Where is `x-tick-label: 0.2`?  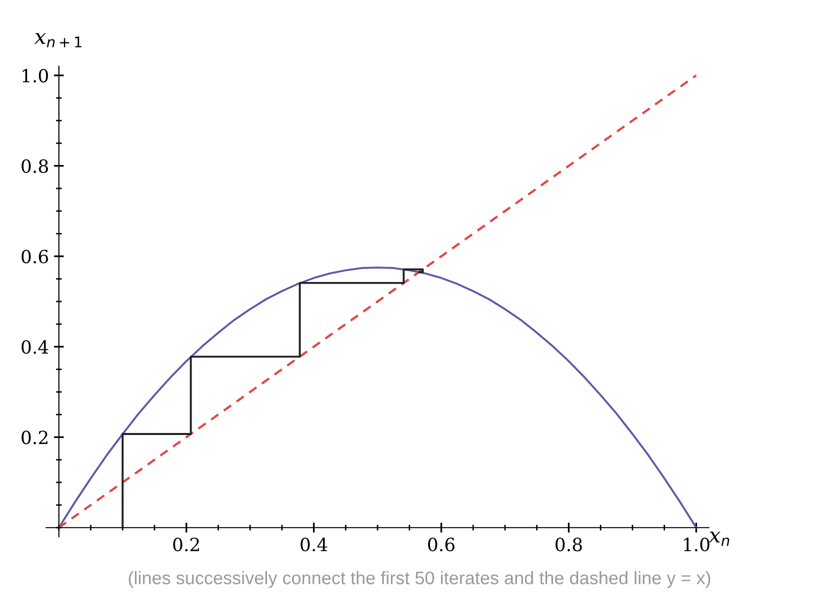 x-tick-label: 0.2 is located at coordinates (186, 545).